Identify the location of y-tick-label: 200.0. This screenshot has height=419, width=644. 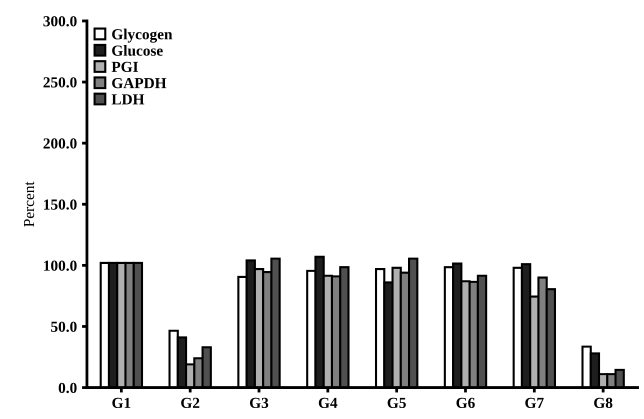
(60, 143).